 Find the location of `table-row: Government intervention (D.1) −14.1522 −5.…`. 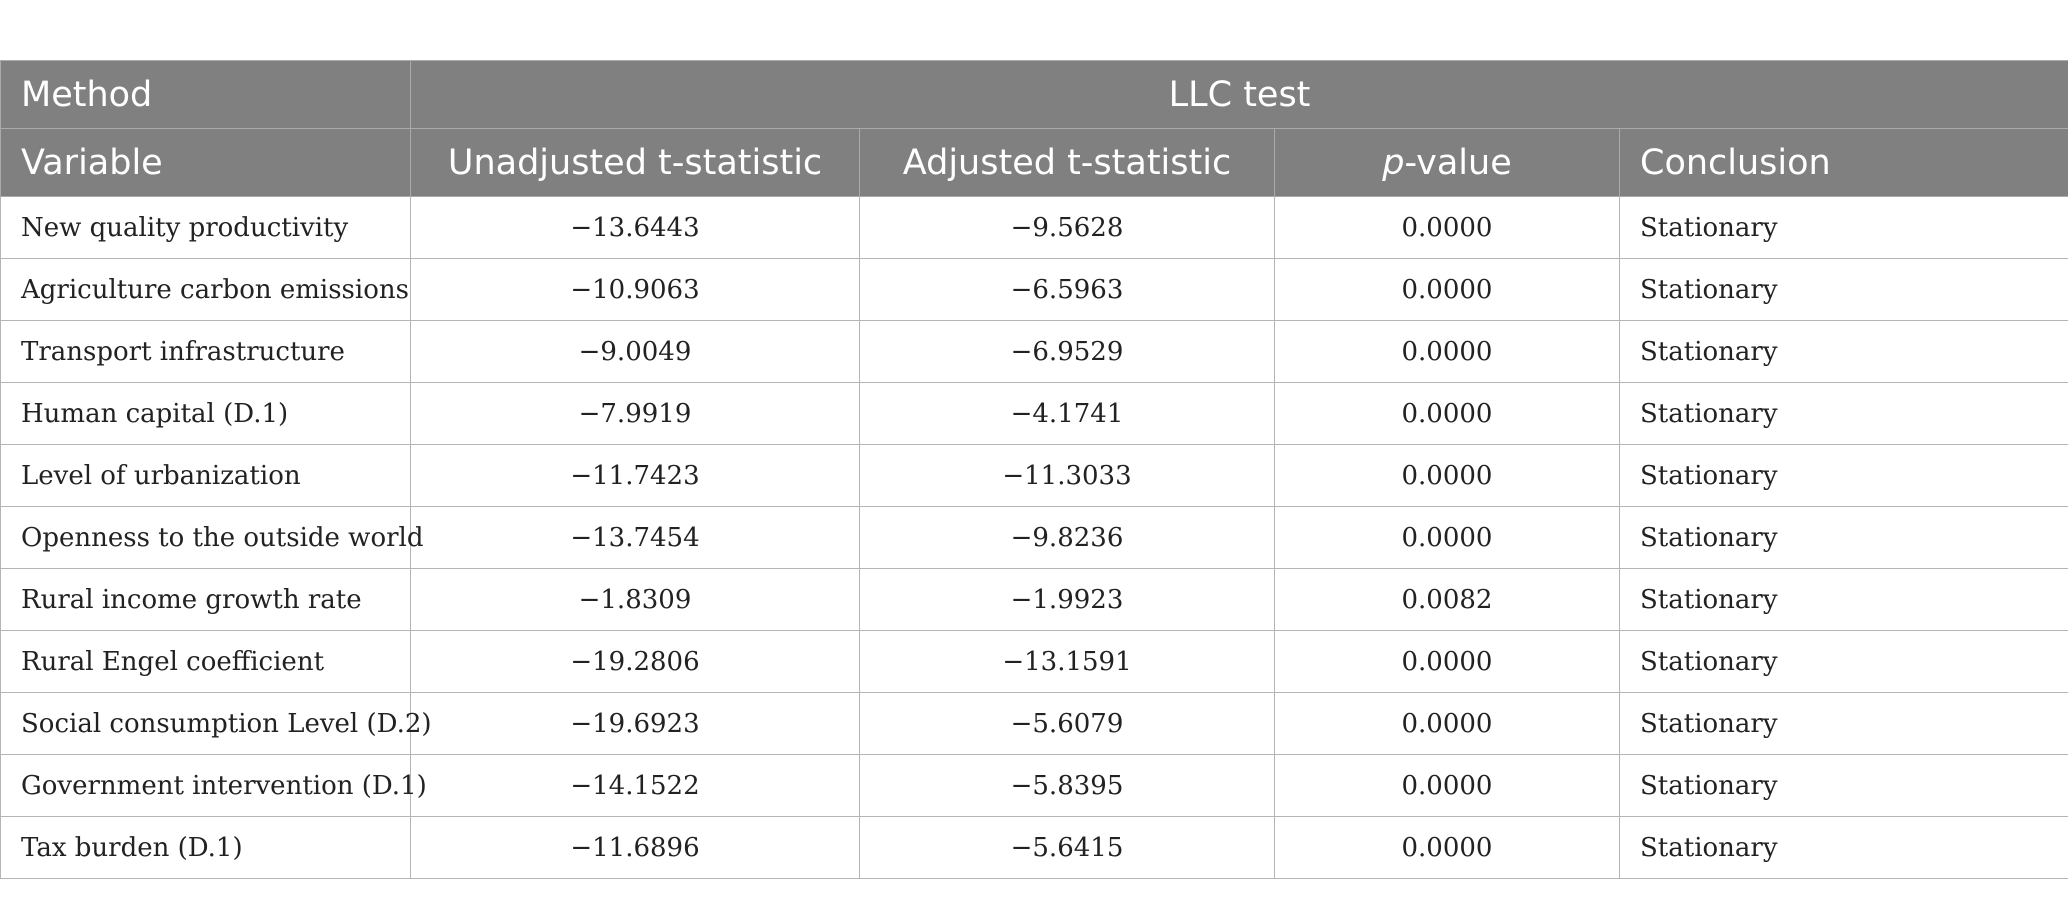

table-row: Government intervention (D.1) −14.1522 −5.… is located at coordinates (1034, 785).